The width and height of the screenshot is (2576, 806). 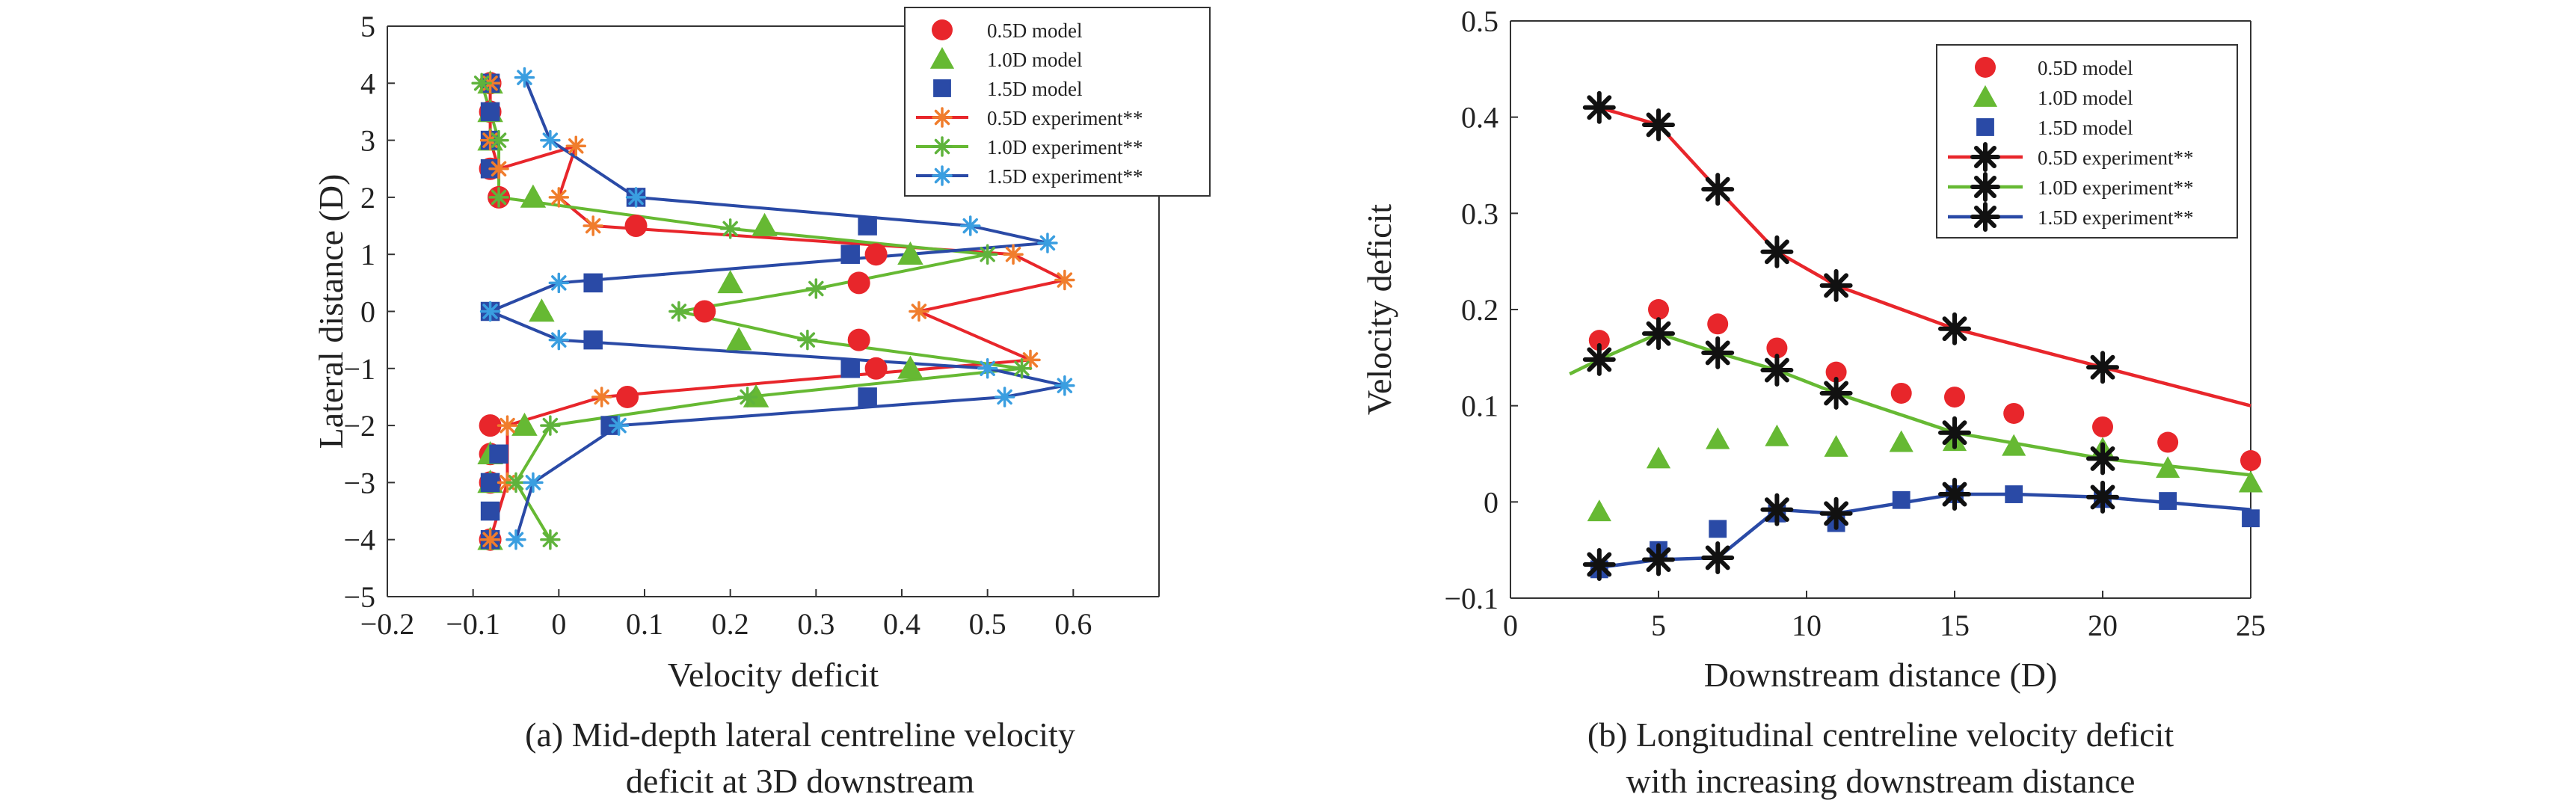 What do you see at coordinates (901, 624) in the screenshot?
I see `x-tick-label: 0.4` at bounding box center [901, 624].